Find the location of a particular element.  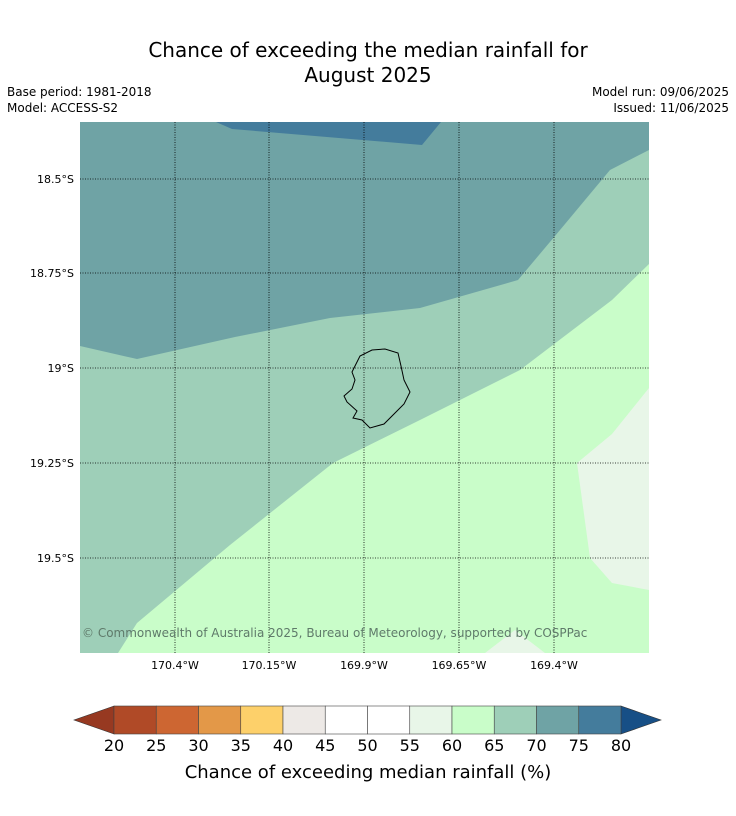

base-period: Base period: 1981-2018 is located at coordinates (79, 92).